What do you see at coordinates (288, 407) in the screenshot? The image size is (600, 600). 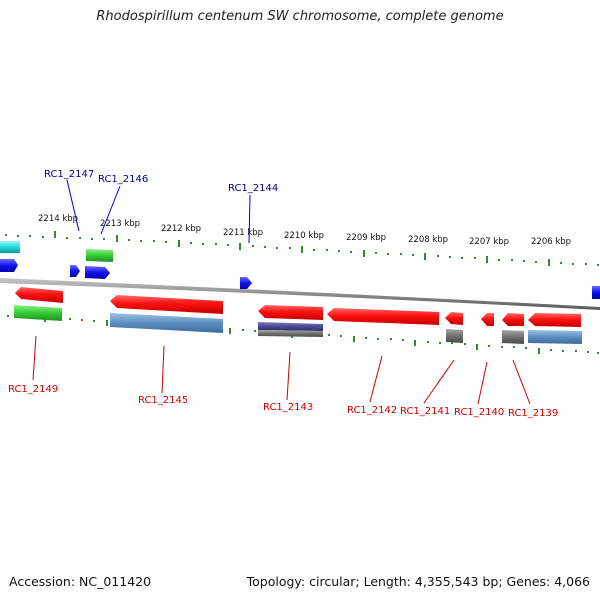 I see `label-rc1-2143: RC1_2143` at bounding box center [288, 407].